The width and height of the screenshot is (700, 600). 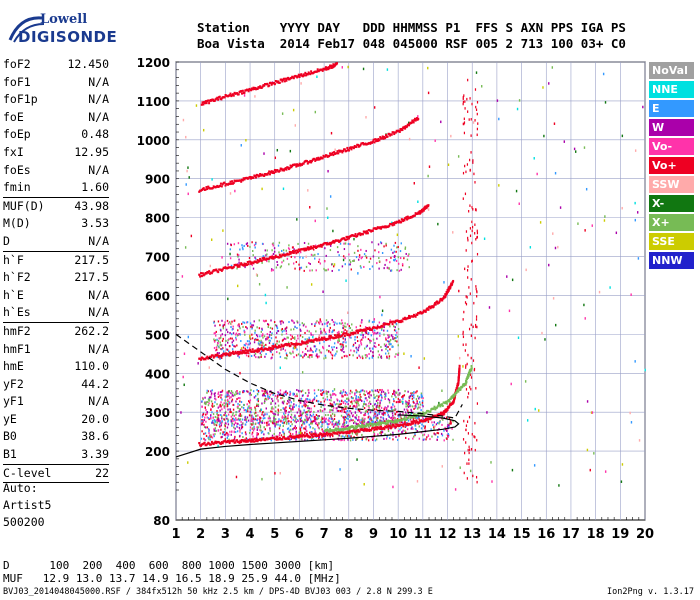 I want to click on param-row: fmin 1.60, so click(x=56, y=188).